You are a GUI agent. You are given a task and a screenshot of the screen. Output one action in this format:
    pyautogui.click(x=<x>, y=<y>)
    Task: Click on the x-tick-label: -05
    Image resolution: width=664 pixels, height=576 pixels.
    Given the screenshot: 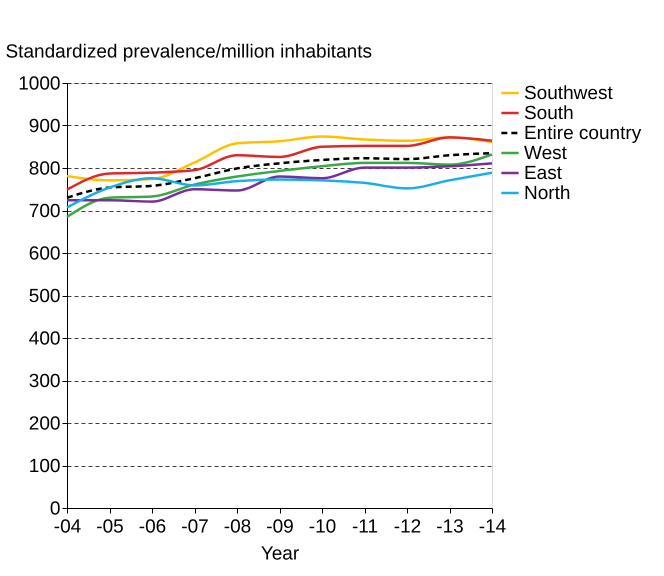 What is the action you would take?
    pyautogui.click(x=110, y=527)
    